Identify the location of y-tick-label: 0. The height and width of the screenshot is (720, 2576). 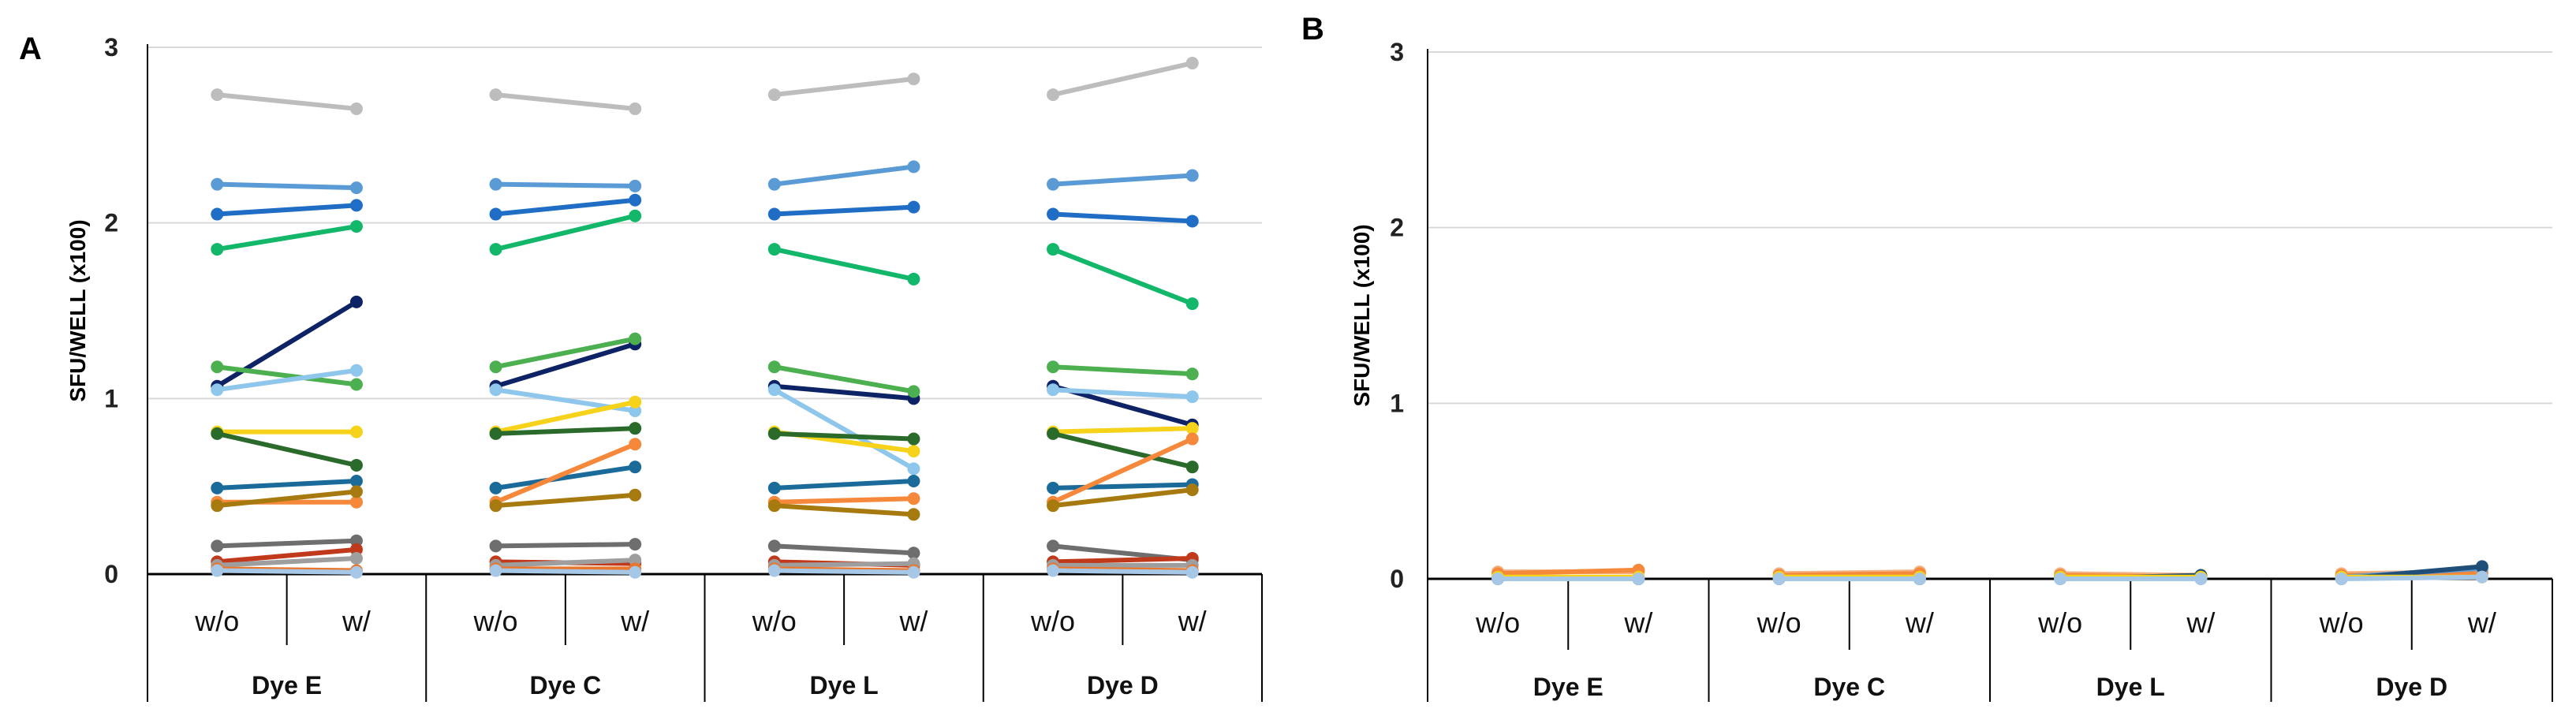
(1397, 579).